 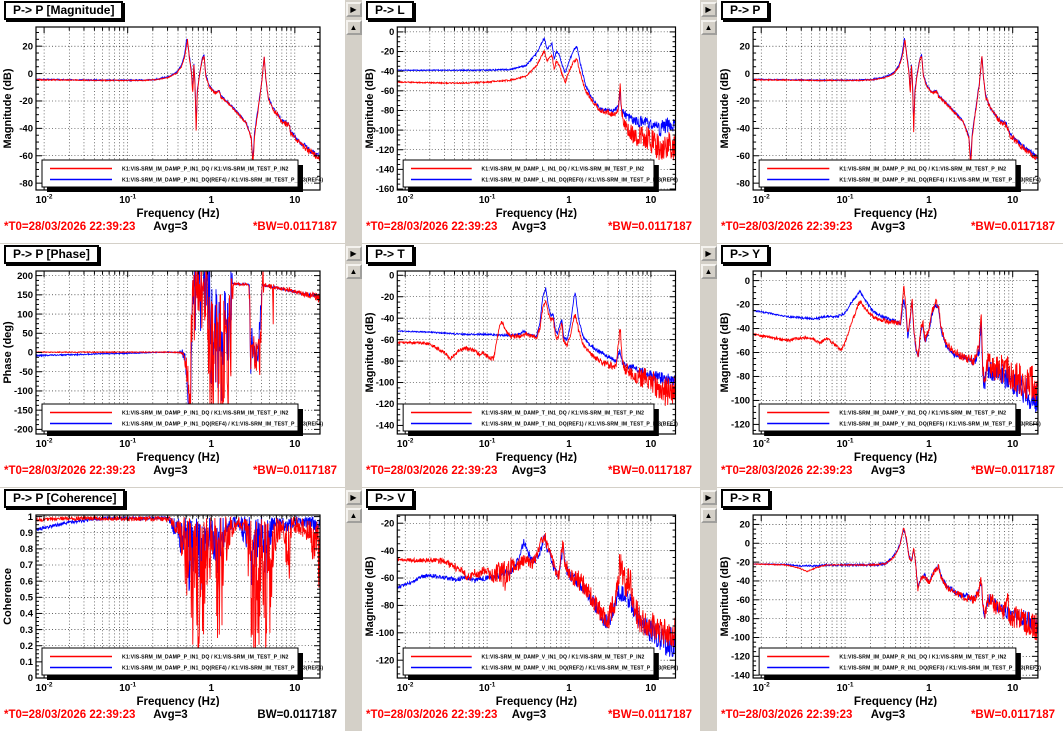 What do you see at coordinates (27, 614) in the screenshot?
I see `svg-text: 0.4` at bounding box center [27, 614].